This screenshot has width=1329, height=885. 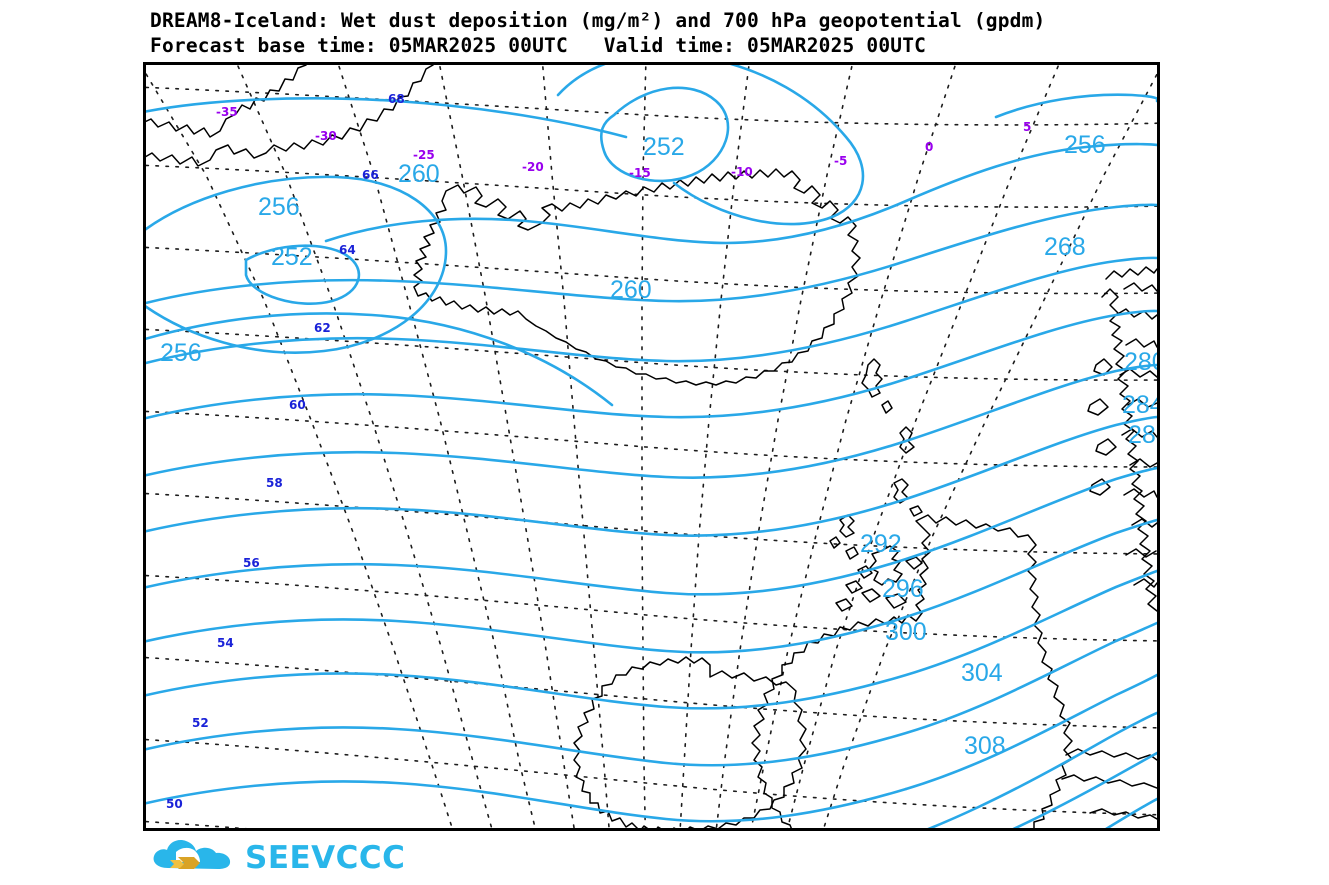 What do you see at coordinates (302, 274) in the screenshot?
I see `contour-252-west` at bounding box center [302, 274].